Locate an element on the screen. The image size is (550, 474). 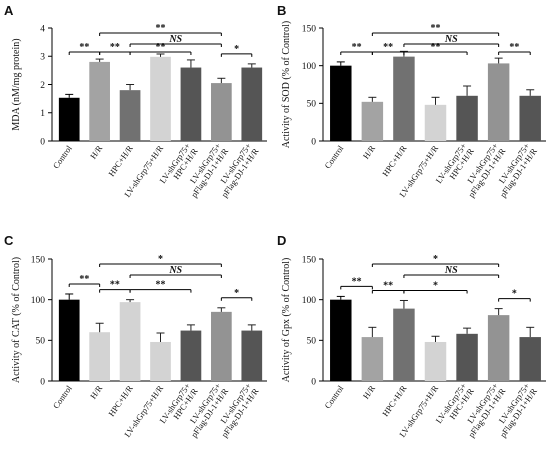
y-axis-label: Activity of SOD (% of Control) is located at coordinates (286, 85).